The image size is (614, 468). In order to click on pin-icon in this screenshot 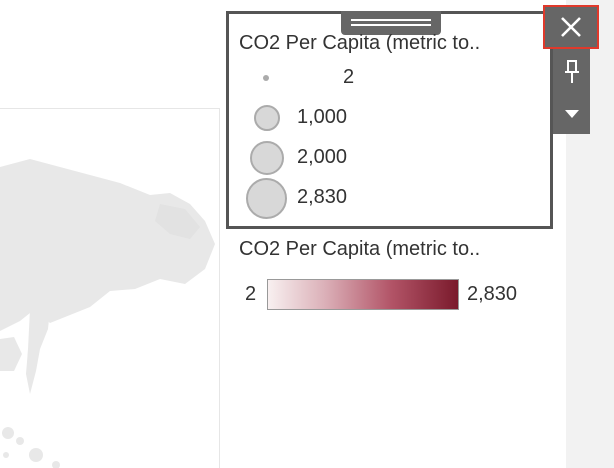, I will do `click(571, 71)`.